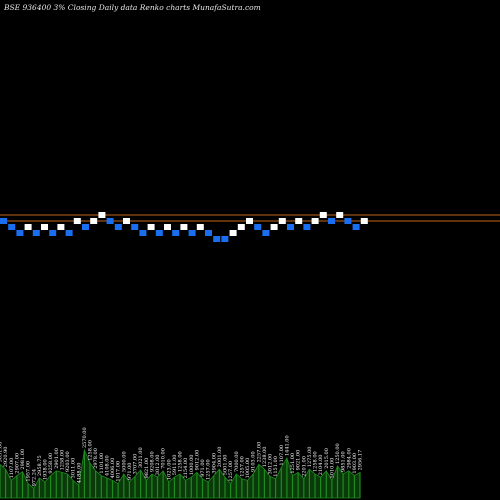 The width and height of the screenshot is (500, 500). Describe the element at coordinates (332, 468) in the screenshot. I see `volume-label: 5010.00` at that location.